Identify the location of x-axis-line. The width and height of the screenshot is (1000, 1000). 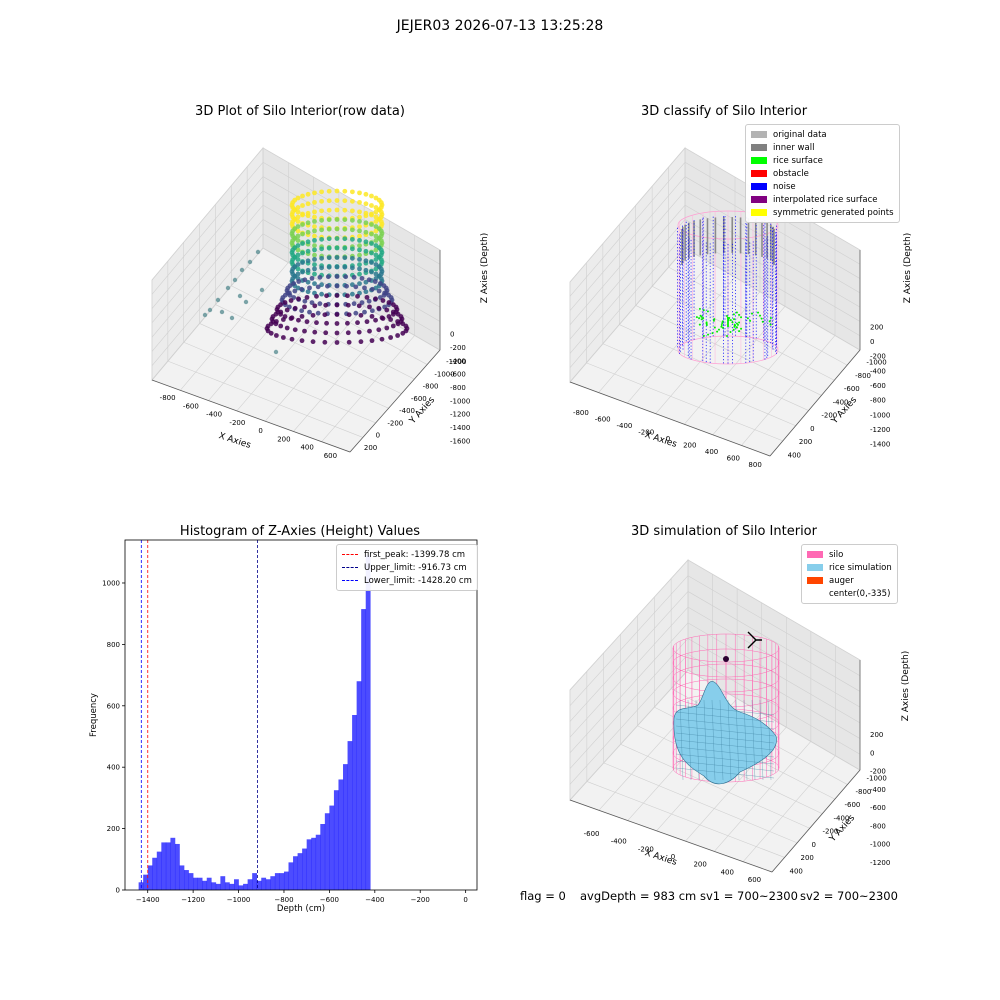
(670, 419).